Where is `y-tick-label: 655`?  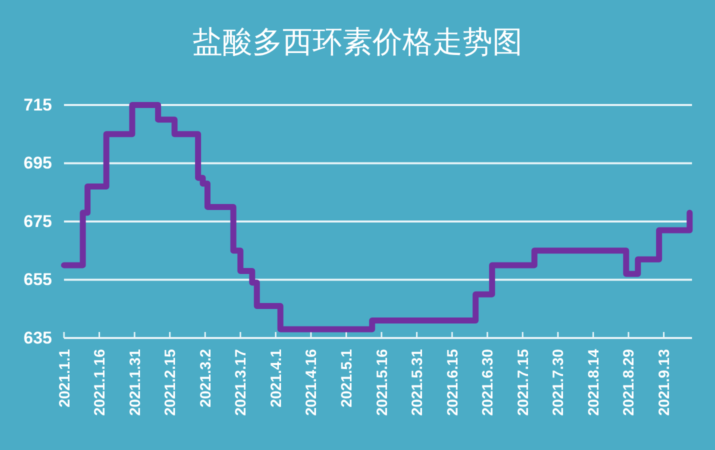
y-tick-label: 655 is located at coordinates (38, 280).